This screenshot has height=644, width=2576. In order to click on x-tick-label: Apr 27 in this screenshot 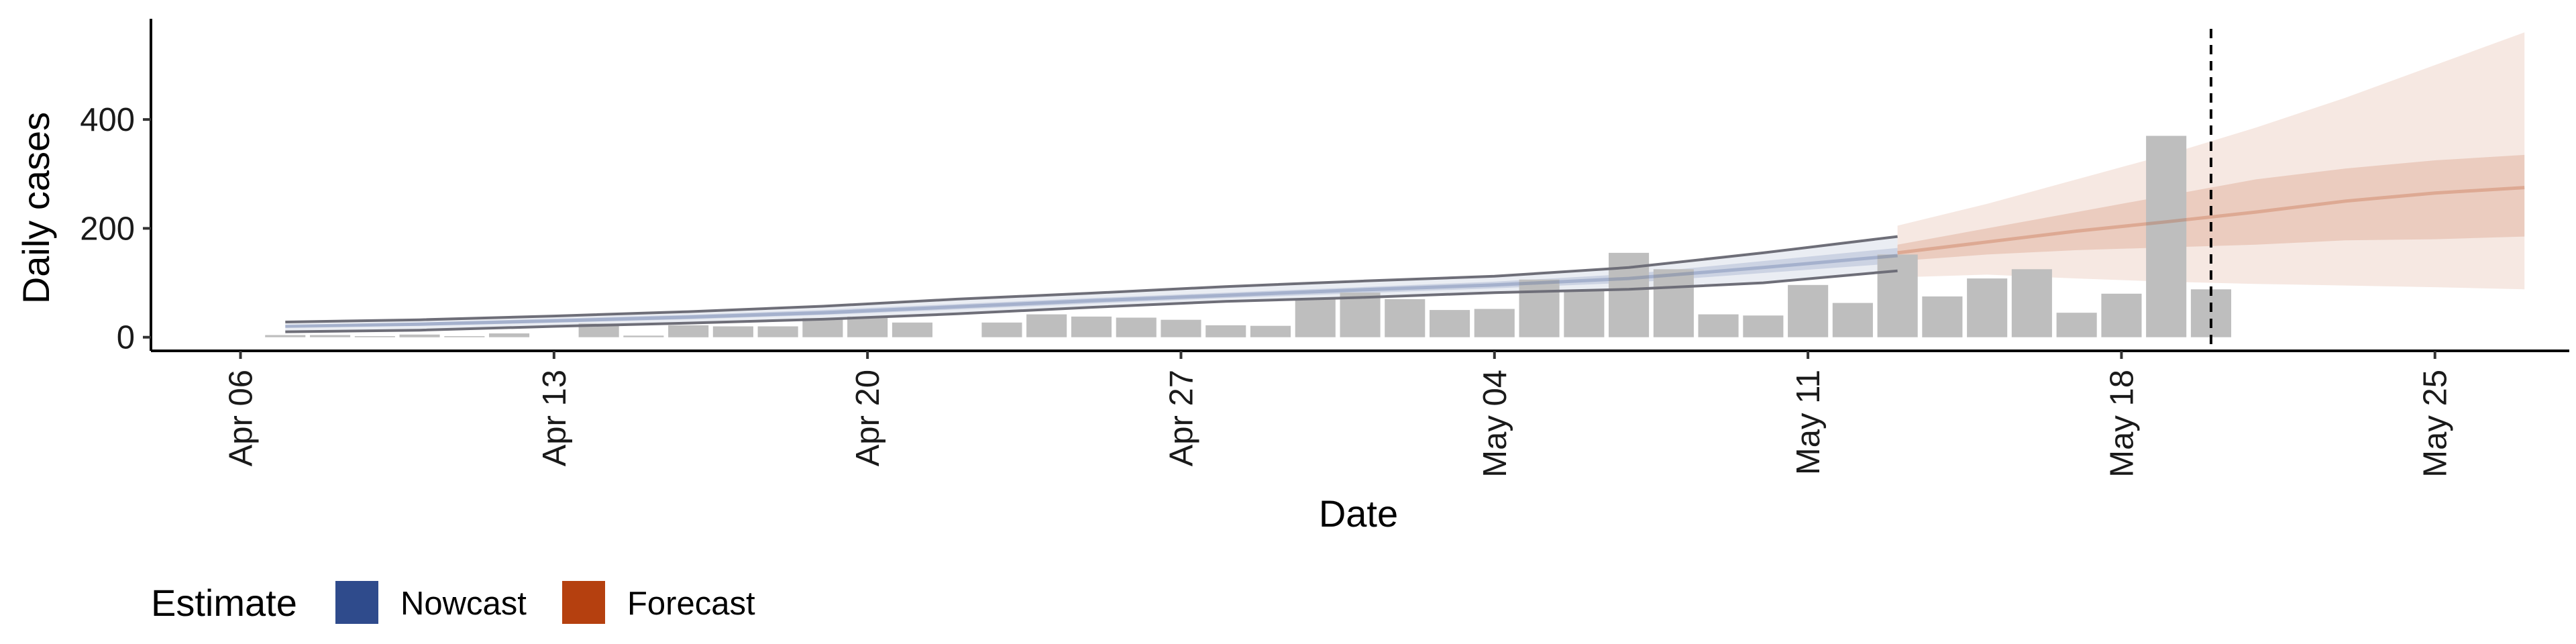, I will do `click(1182, 418)`.